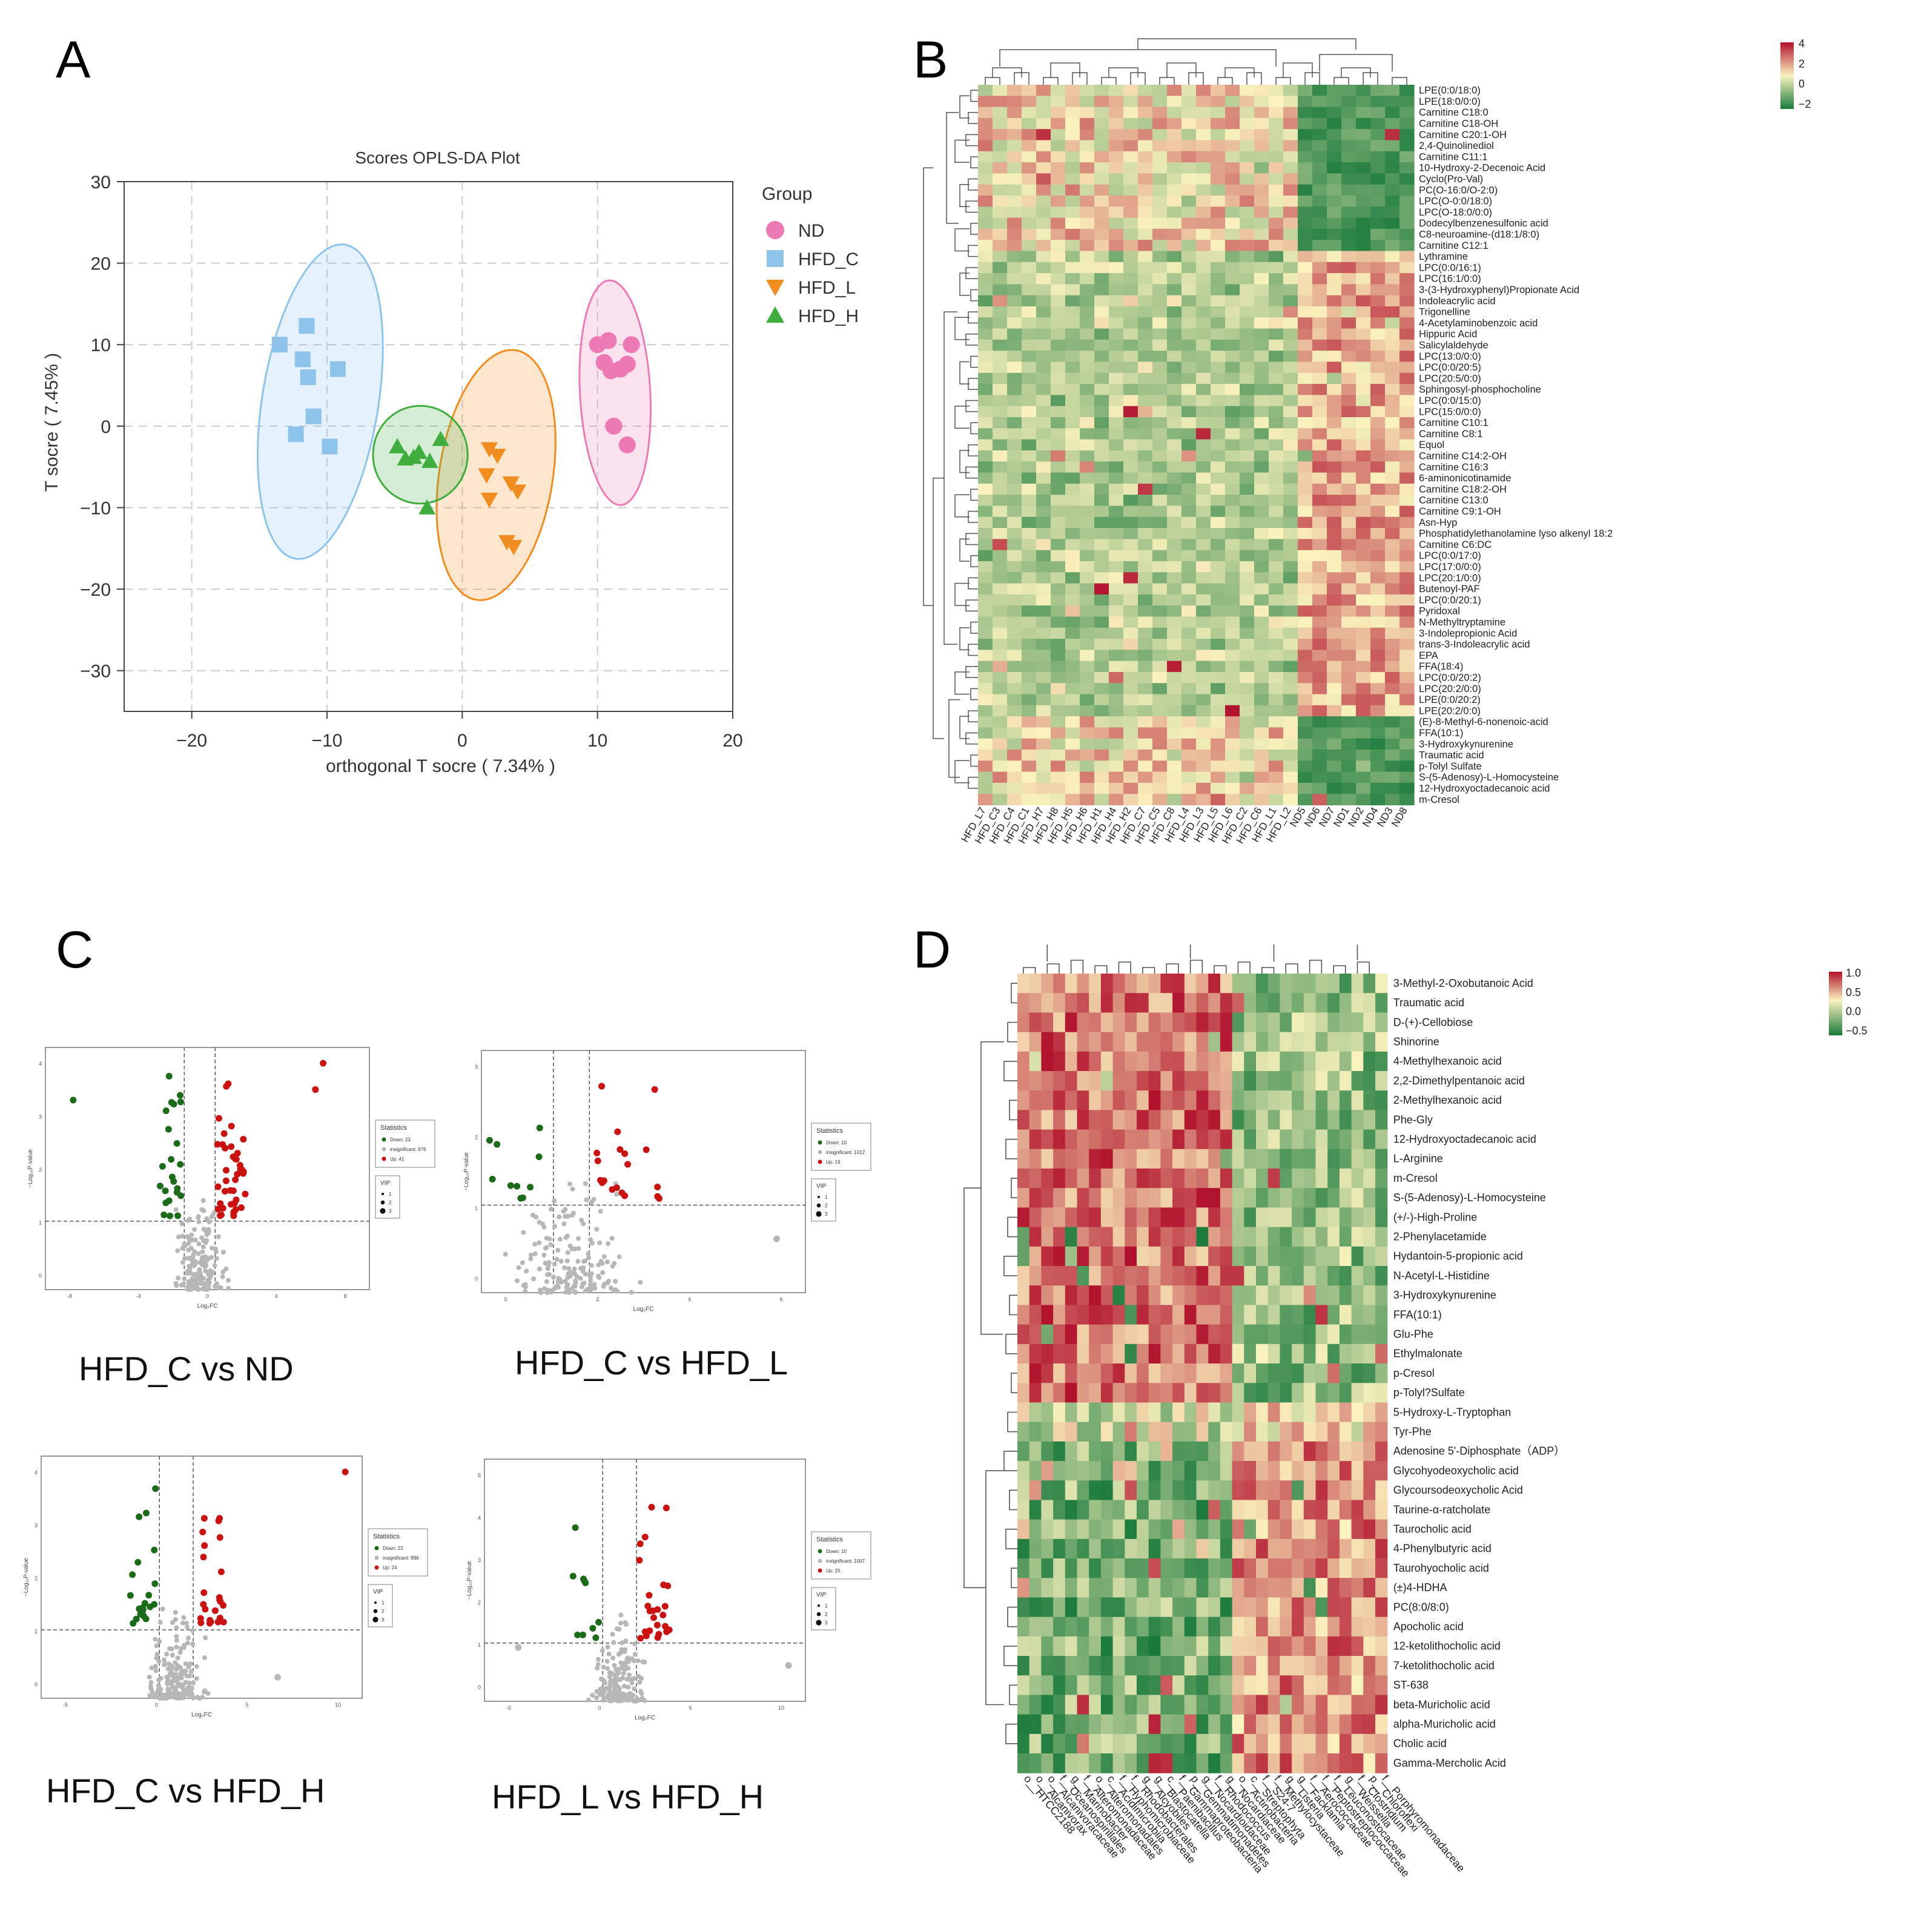  I want to click on outlier-point, so click(345, 1471).